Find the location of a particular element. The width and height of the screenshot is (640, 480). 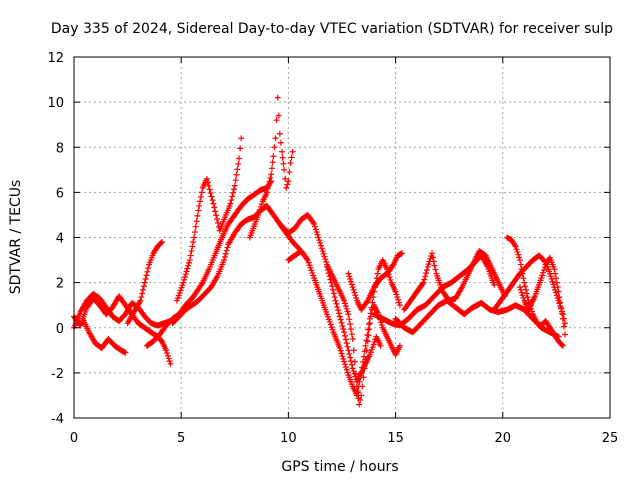

series-sat-n is located at coordinates (454, 280).